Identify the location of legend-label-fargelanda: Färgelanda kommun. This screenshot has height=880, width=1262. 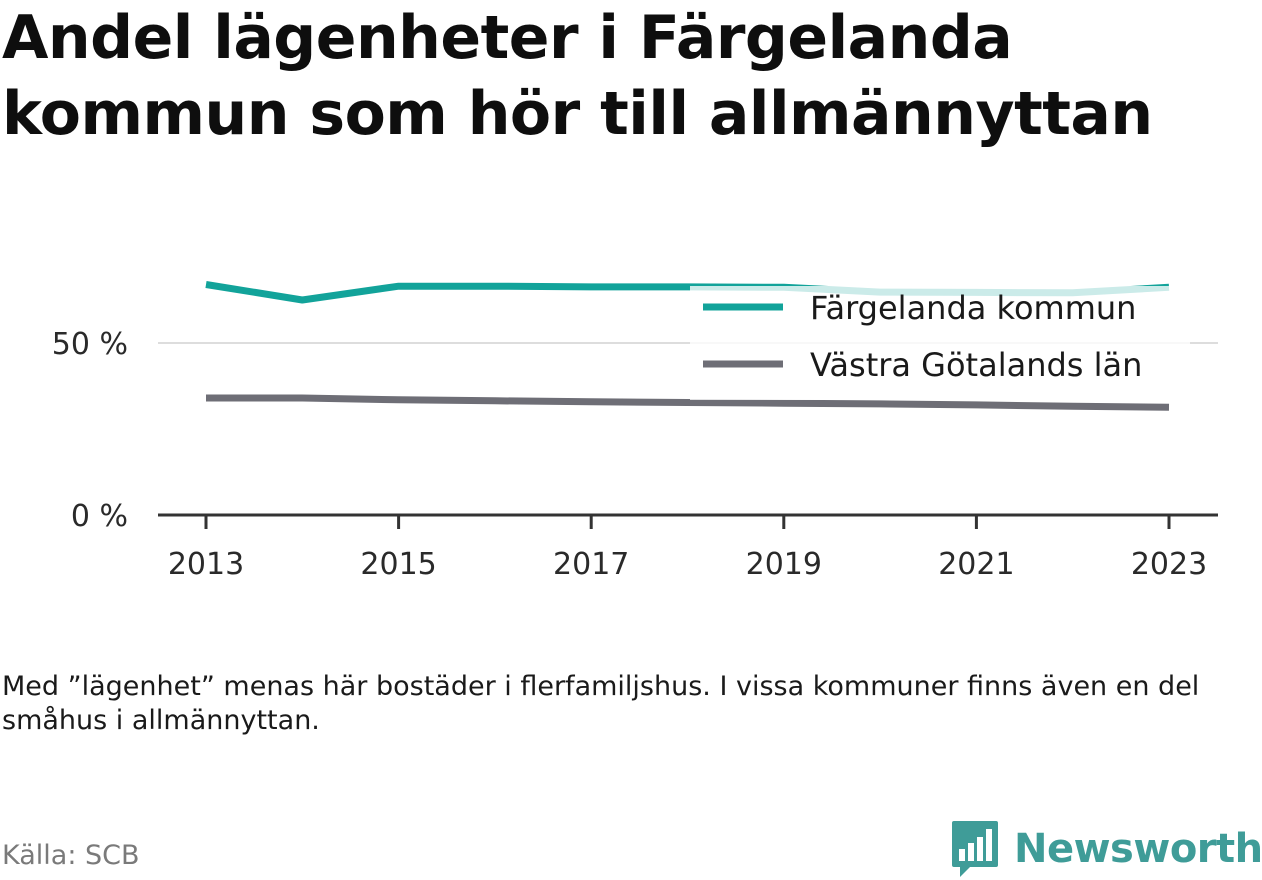
(973, 308).